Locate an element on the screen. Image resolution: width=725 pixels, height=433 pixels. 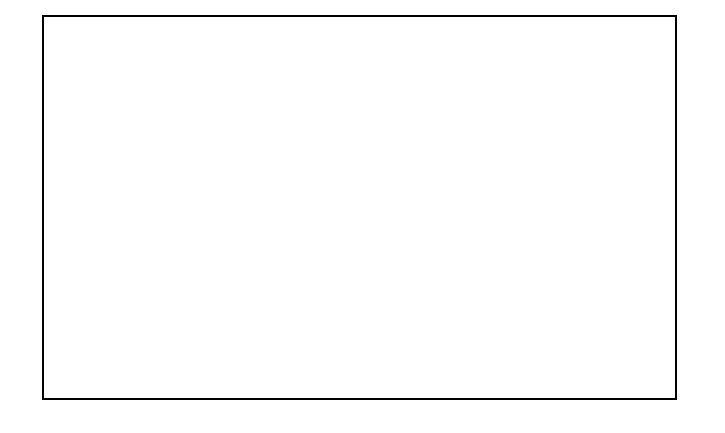
left-axis-label-units is located at coordinates (14, 210).